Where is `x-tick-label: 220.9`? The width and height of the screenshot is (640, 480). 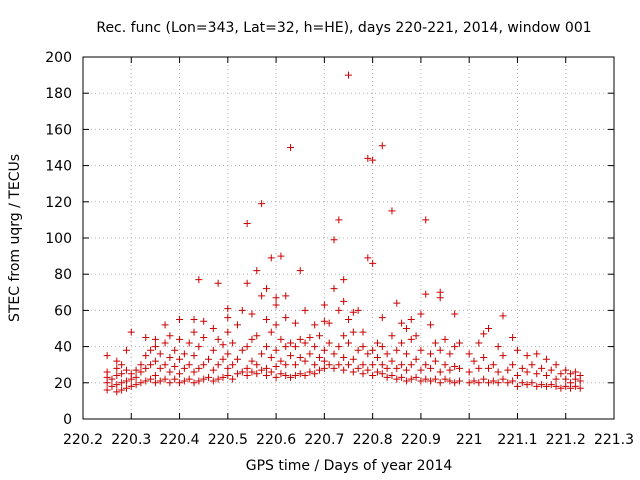 x-tick-label: 220.9 is located at coordinates (421, 440).